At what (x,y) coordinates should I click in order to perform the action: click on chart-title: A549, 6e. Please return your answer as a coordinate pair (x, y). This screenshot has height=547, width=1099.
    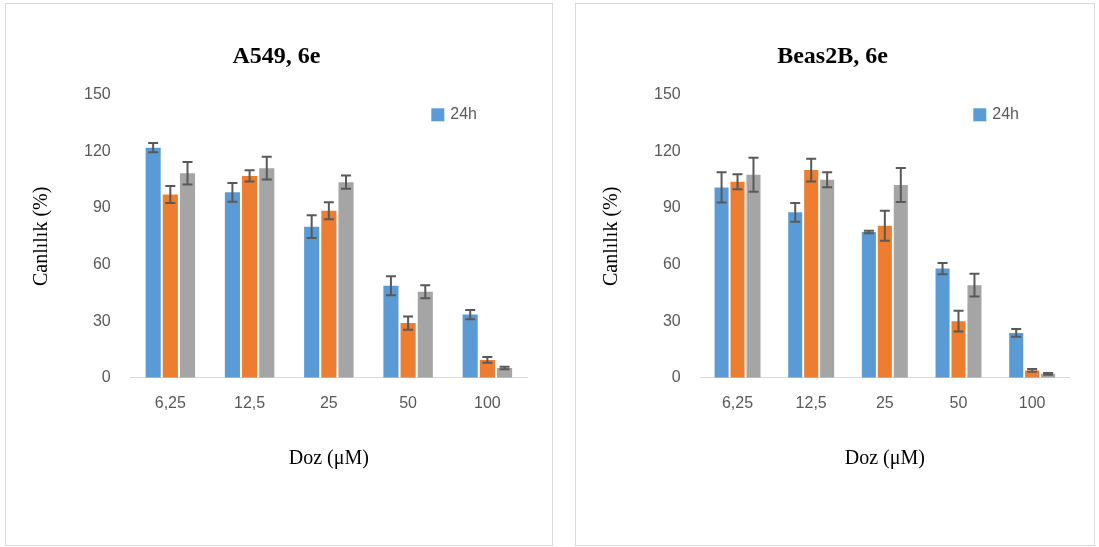
    Looking at the image, I should click on (276, 54).